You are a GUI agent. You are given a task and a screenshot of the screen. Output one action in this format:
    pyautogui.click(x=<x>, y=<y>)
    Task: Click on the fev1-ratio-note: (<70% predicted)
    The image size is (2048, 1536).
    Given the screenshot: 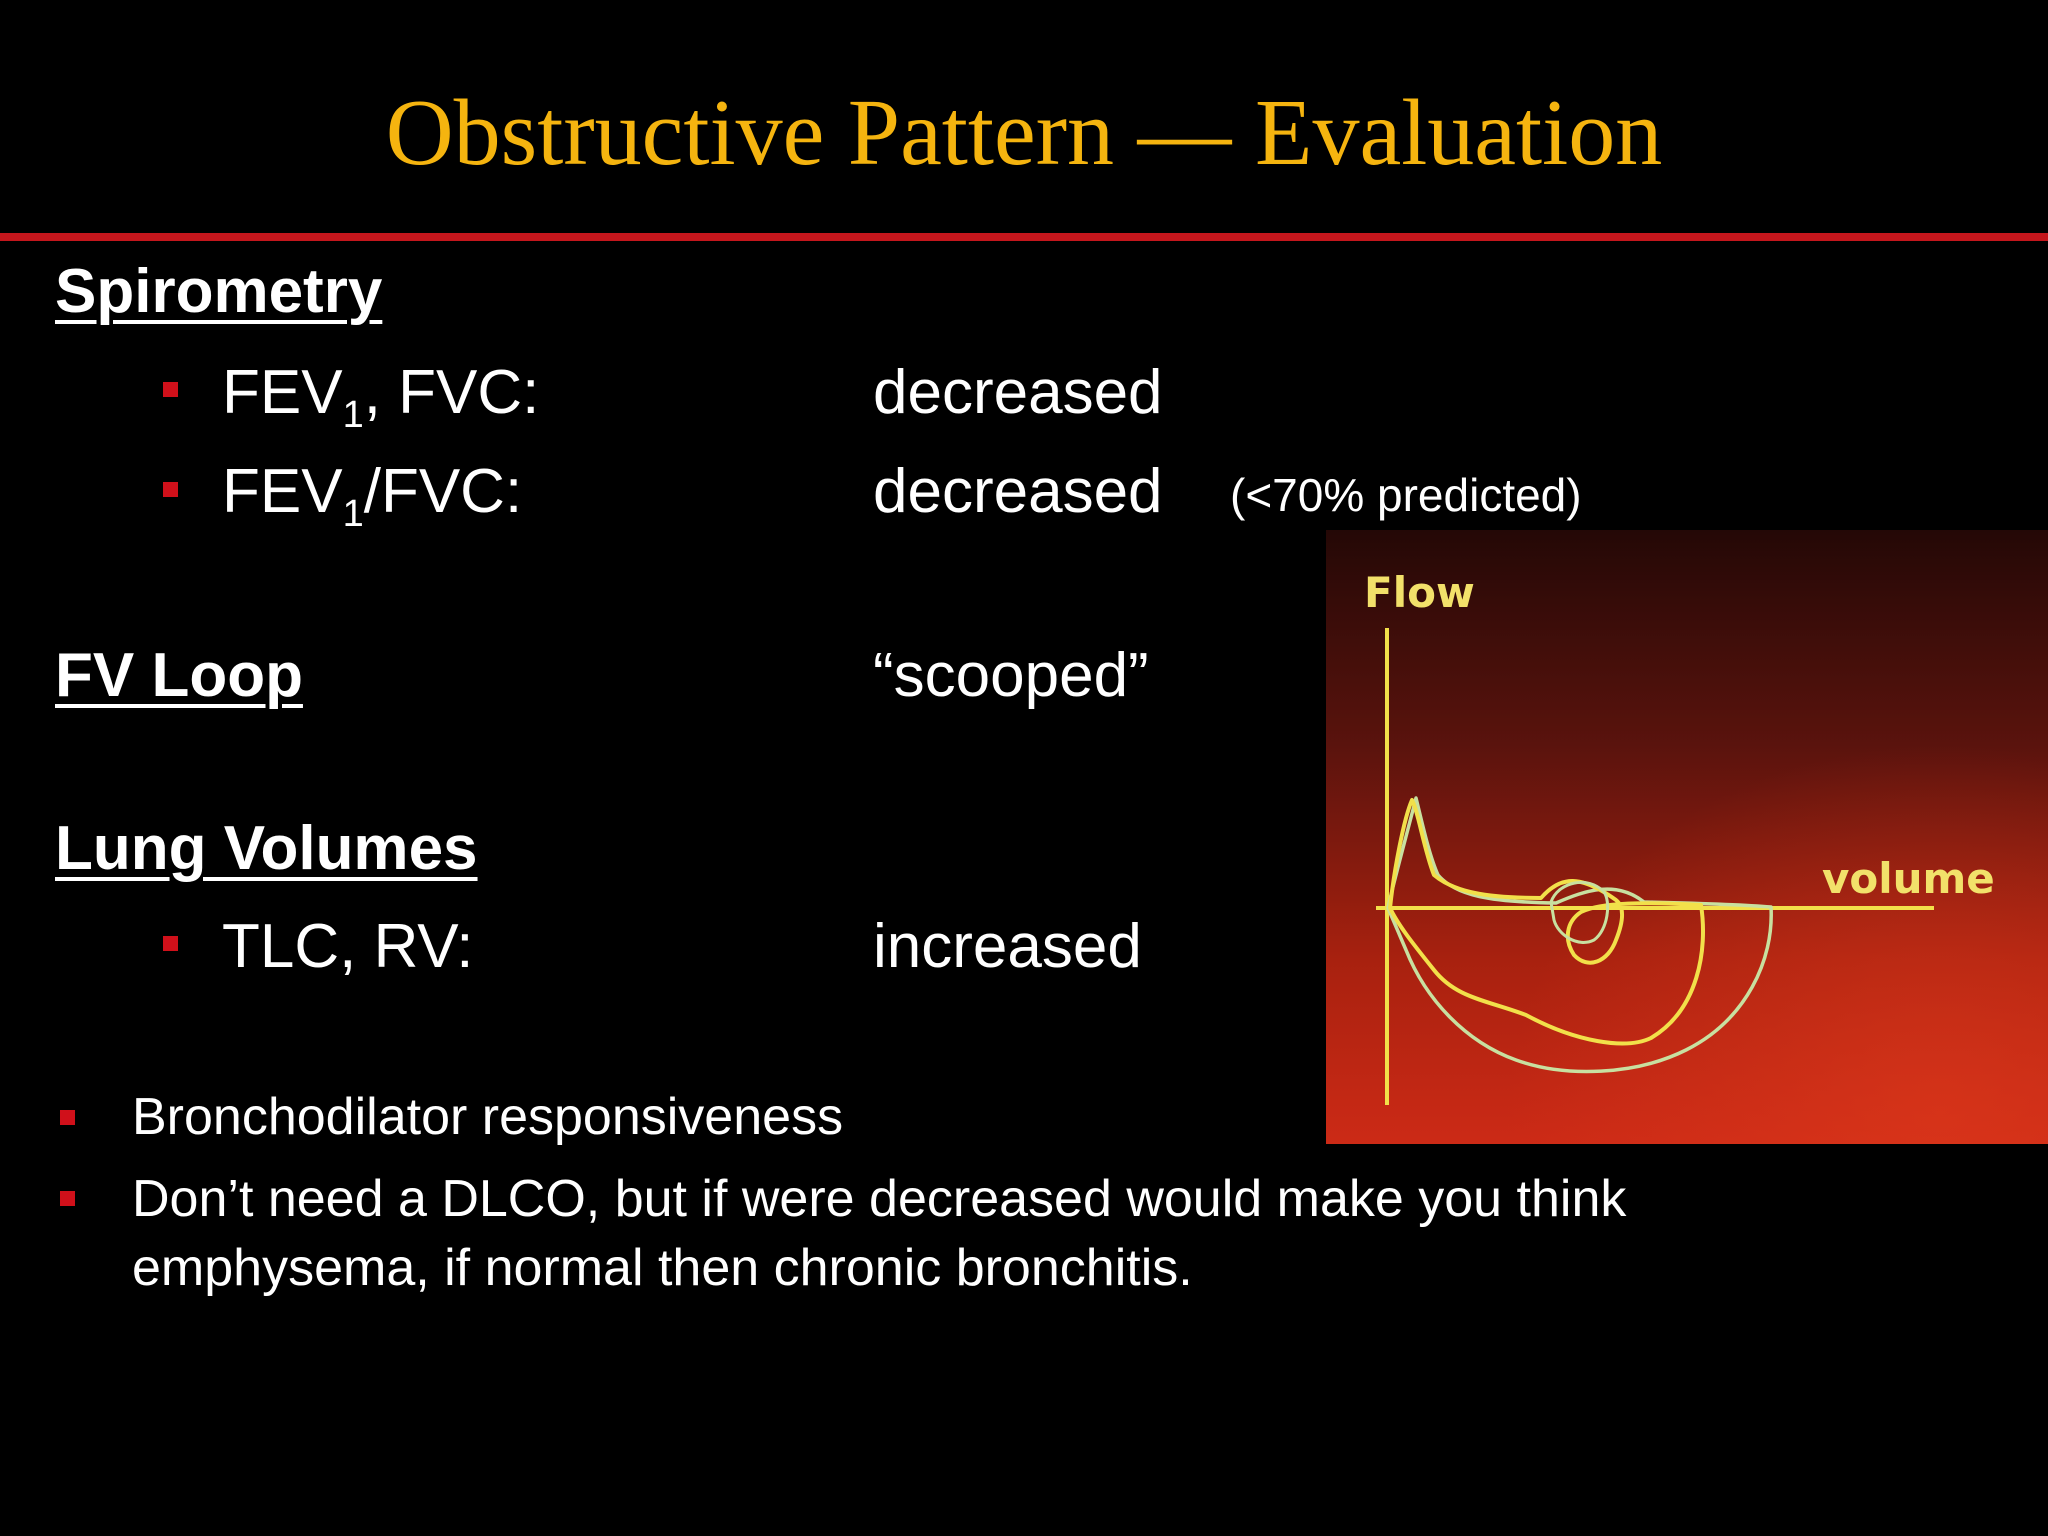 What is the action you would take?
    pyautogui.click(x=1406, y=495)
    